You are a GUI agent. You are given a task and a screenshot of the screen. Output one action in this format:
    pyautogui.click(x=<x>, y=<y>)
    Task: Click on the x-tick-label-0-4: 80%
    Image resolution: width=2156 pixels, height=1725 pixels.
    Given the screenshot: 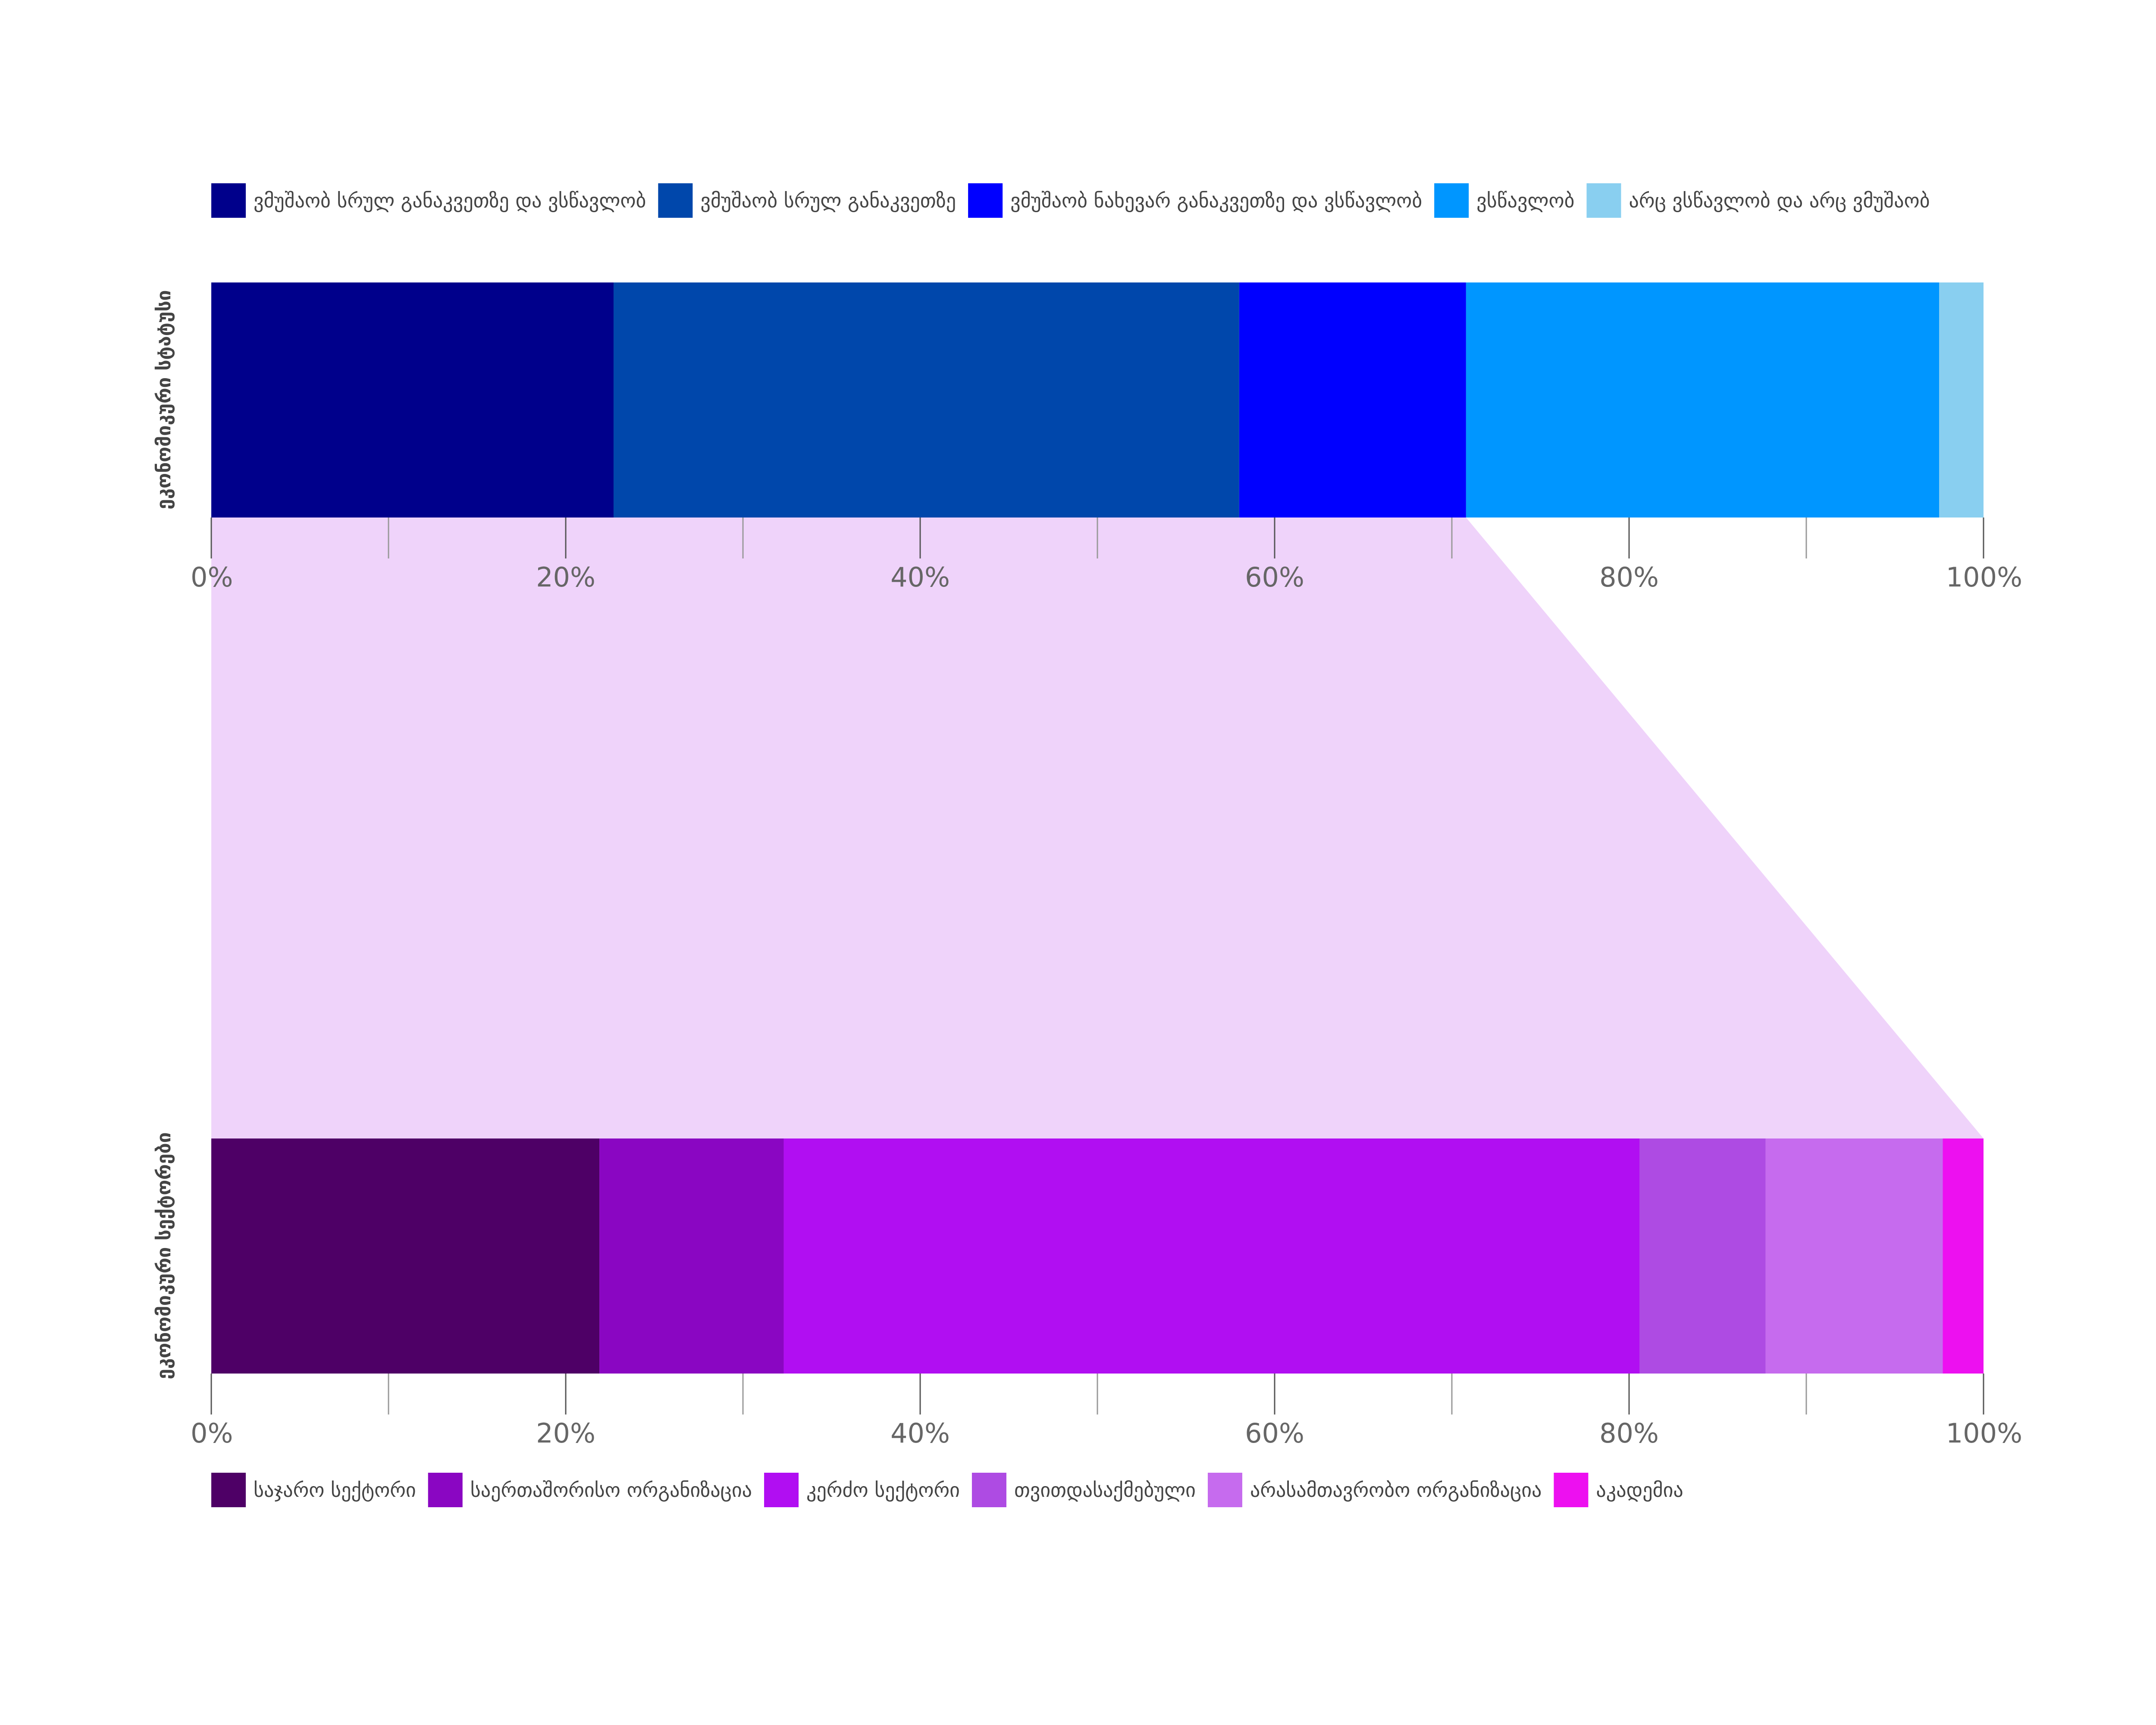 What is the action you would take?
    pyautogui.click(x=1629, y=577)
    